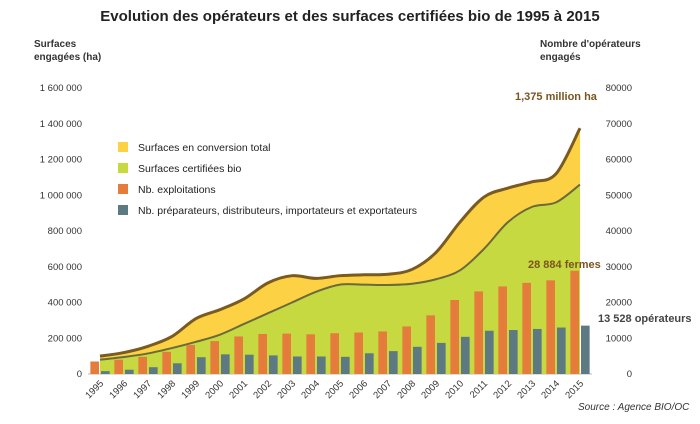  Describe the element at coordinates (262, 389) in the screenshot. I see `x-tick-label: 2002` at that location.